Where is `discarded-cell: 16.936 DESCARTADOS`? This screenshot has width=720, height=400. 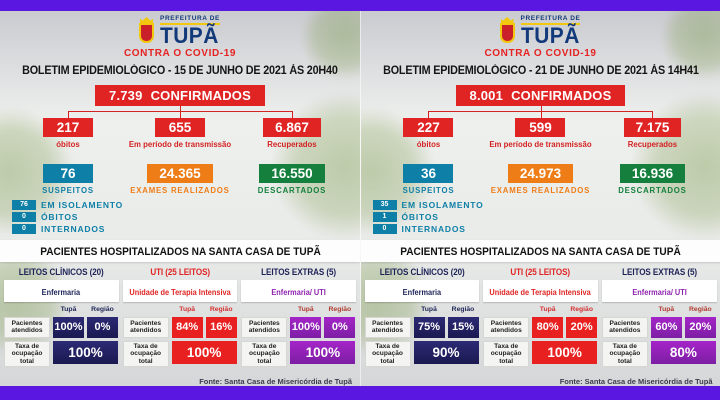 discarded-cell: 16.936 DESCARTADOS is located at coordinates (652, 179).